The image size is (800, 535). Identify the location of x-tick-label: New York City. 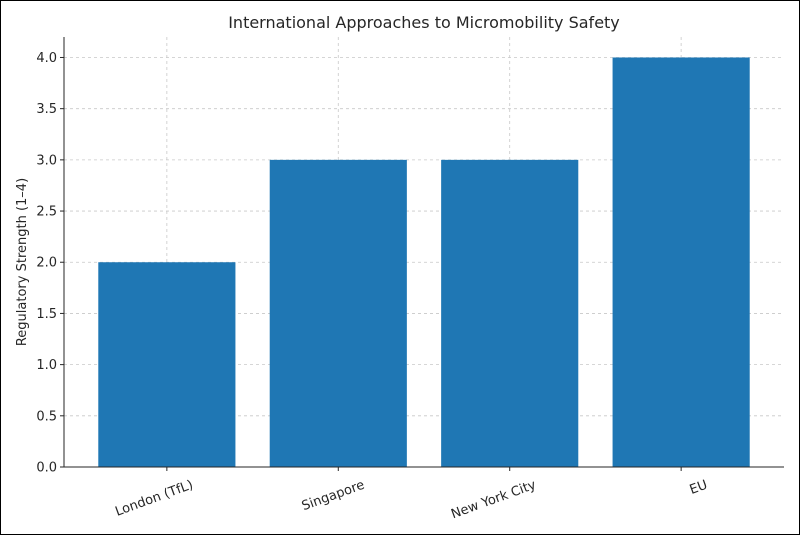
(493, 500).